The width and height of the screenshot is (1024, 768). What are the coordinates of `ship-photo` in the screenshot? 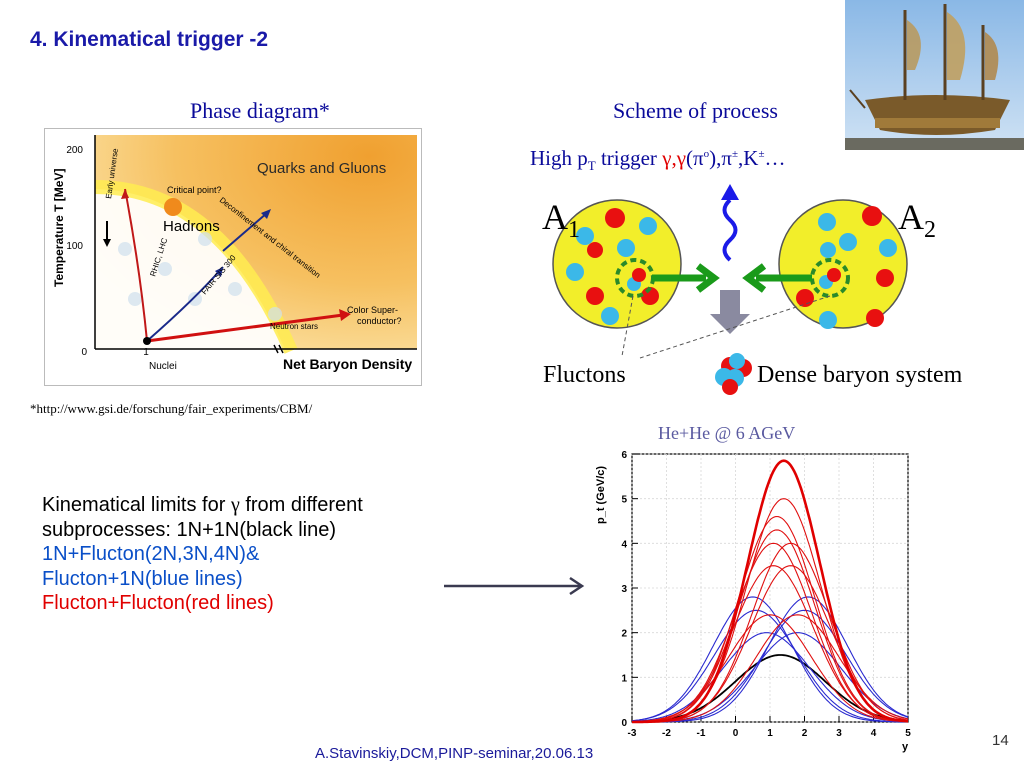 It's located at (934, 75).